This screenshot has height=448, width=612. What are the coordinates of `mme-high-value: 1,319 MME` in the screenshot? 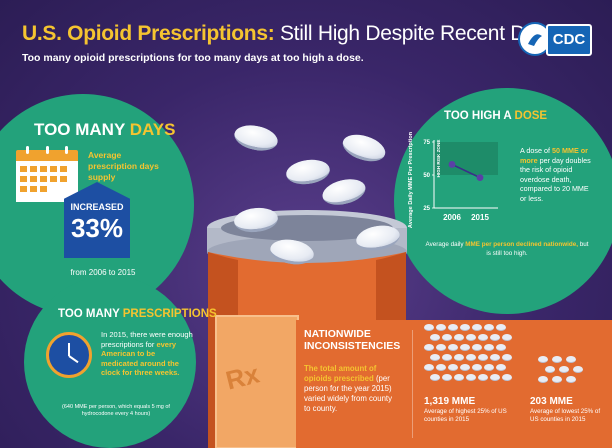 It's located at (450, 401).